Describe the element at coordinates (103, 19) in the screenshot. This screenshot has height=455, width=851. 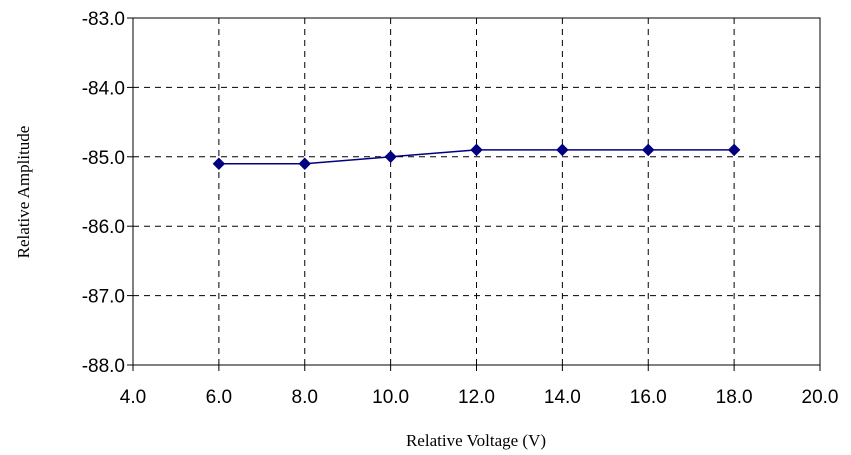
I see `y-tick-label: -83.0` at that location.